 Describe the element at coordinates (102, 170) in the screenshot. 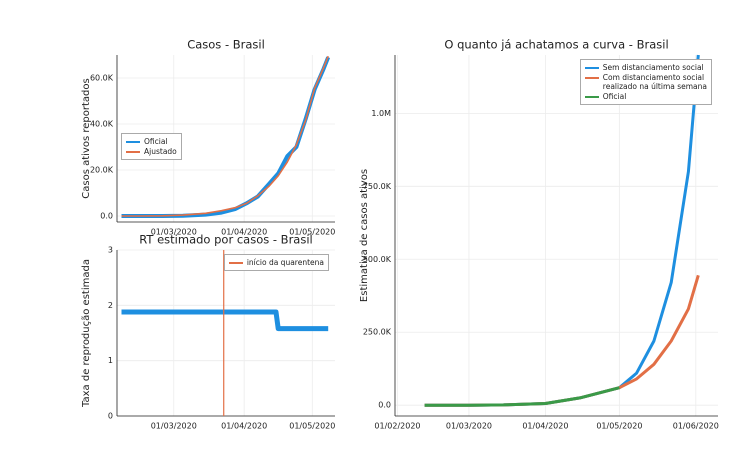

I see `y-tick-label: 20.0K` at that location.